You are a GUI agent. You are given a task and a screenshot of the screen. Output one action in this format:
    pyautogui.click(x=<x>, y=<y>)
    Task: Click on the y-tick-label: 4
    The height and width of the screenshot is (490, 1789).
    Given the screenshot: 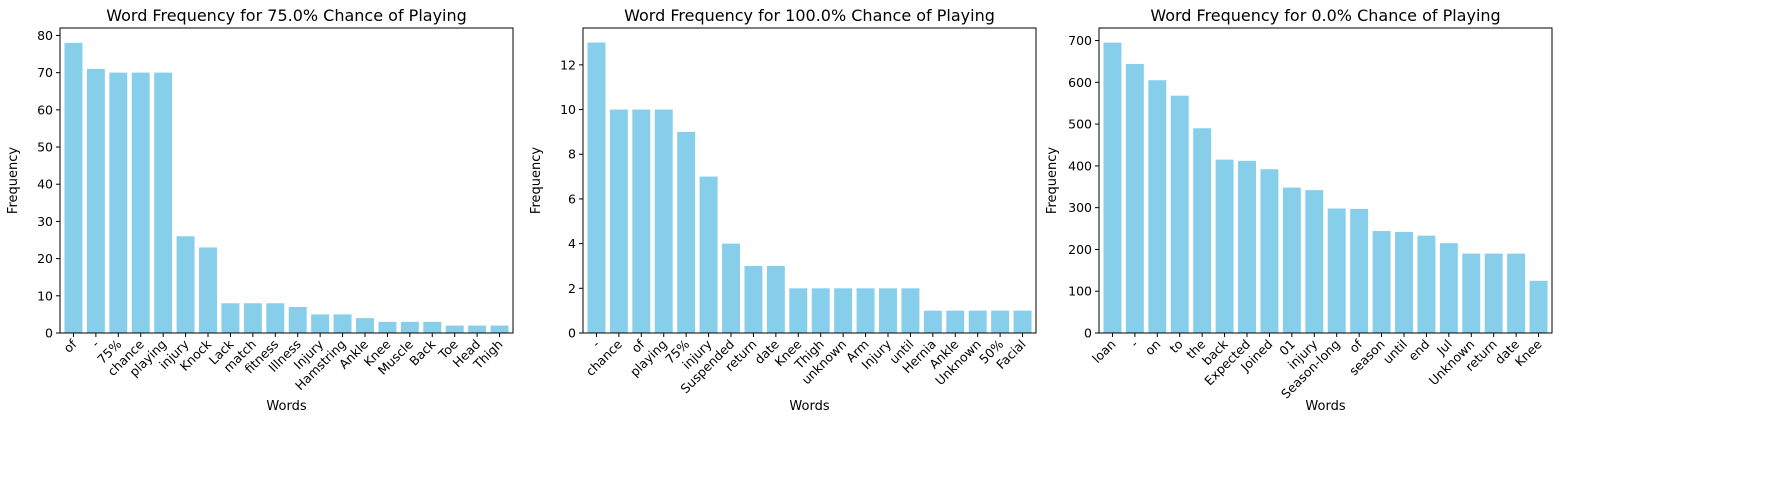 What is the action you would take?
    pyautogui.click(x=572, y=243)
    